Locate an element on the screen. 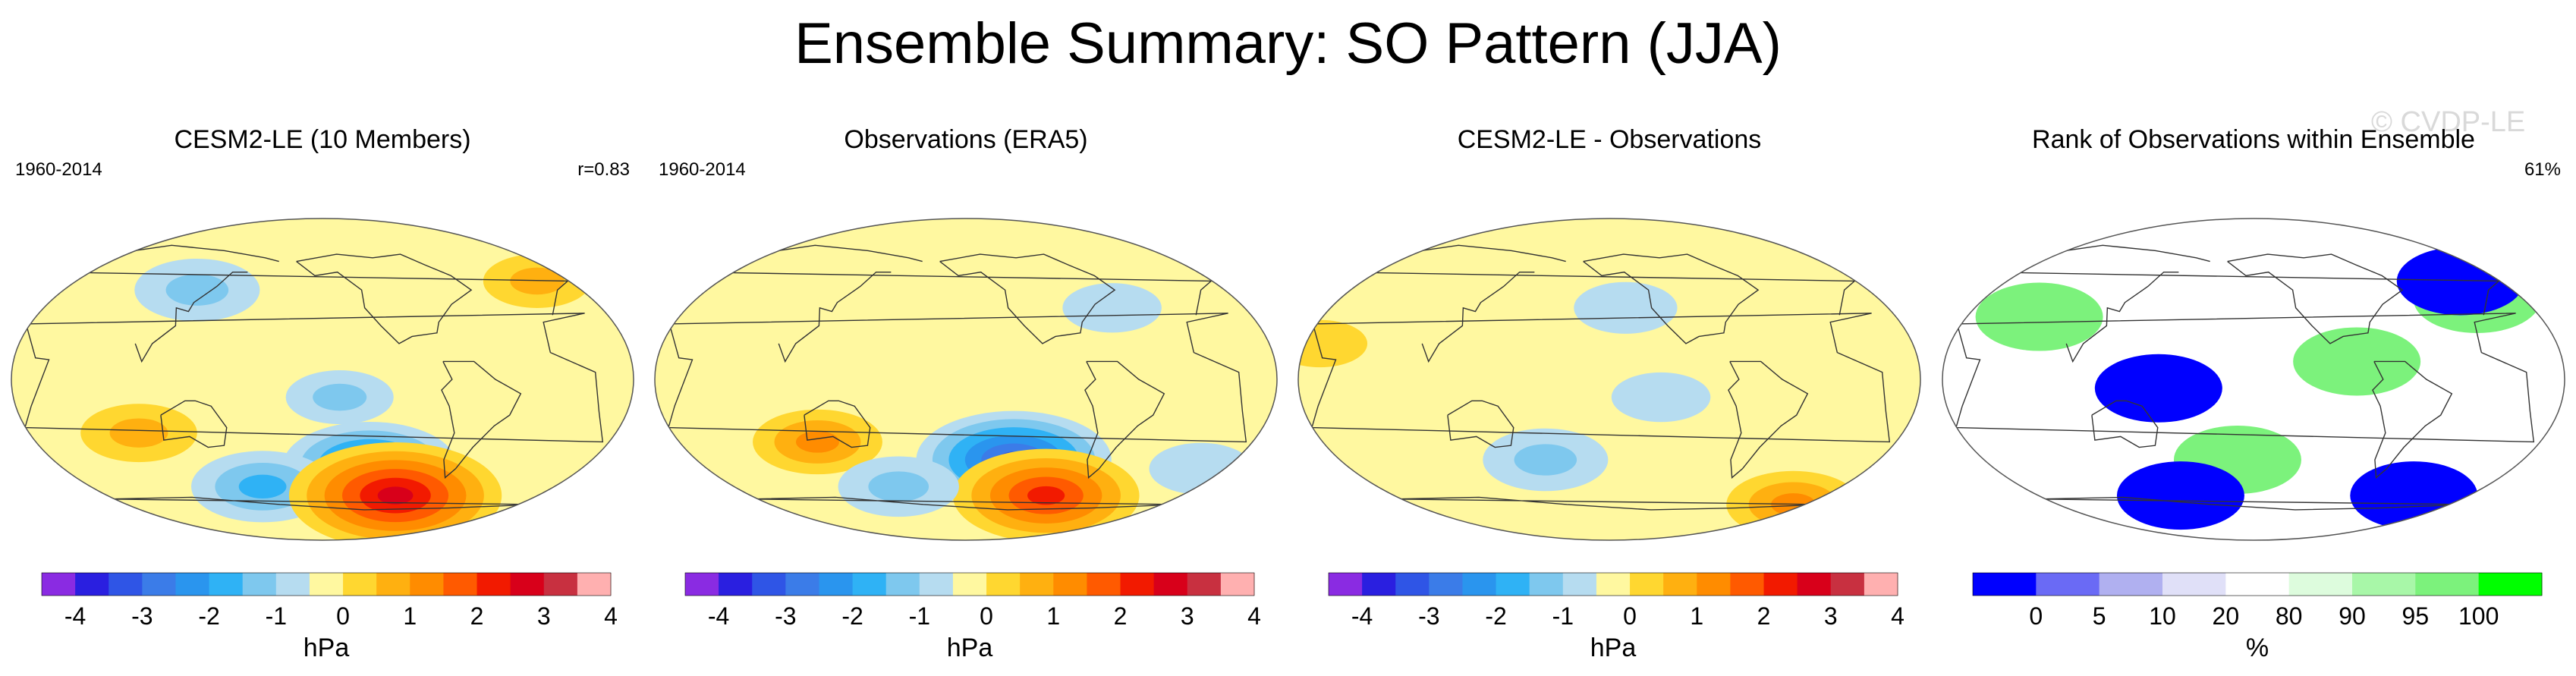 This screenshot has width=2576, height=676. panel-title: Observations (ERA5) is located at coordinates (966, 139).